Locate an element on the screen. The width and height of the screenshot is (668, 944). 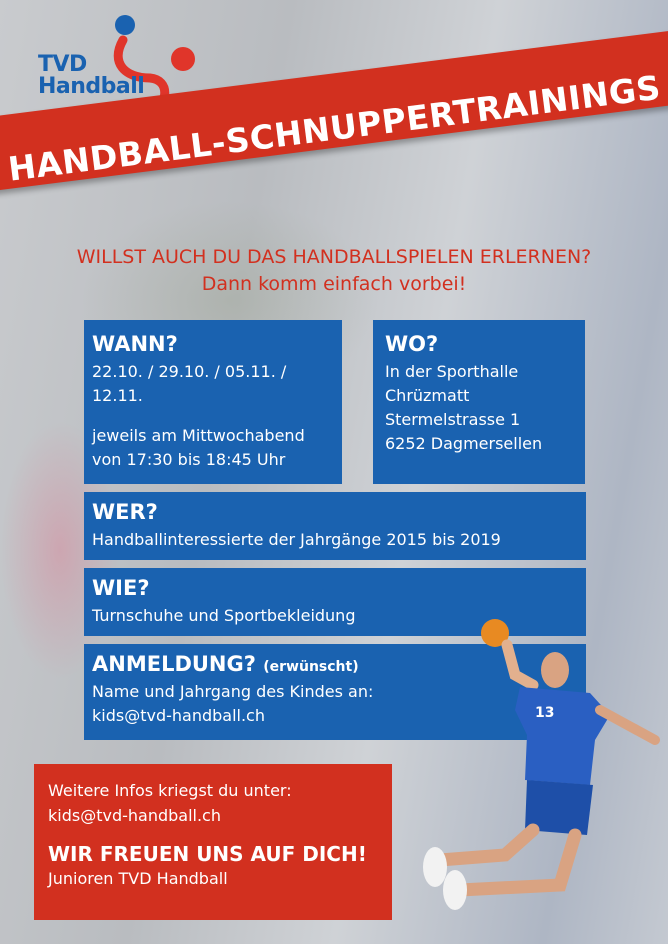
wo-line: Stermelstrasse 1 is located at coordinates (453, 419).